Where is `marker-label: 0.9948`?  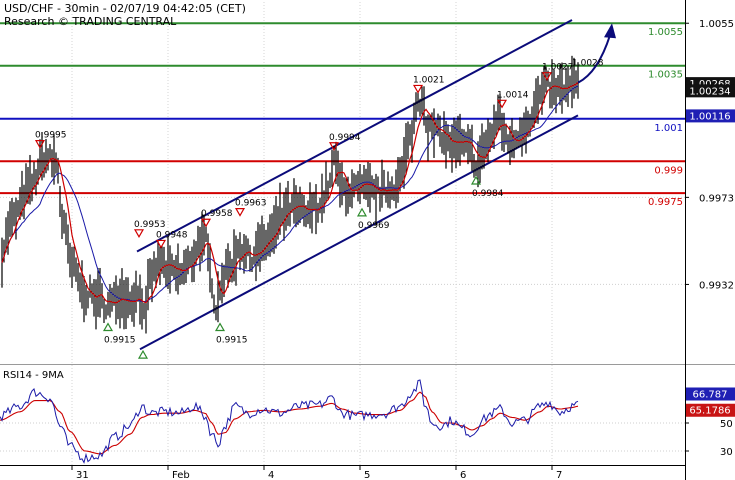 marker-label: 0.9948 is located at coordinates (172, 235).